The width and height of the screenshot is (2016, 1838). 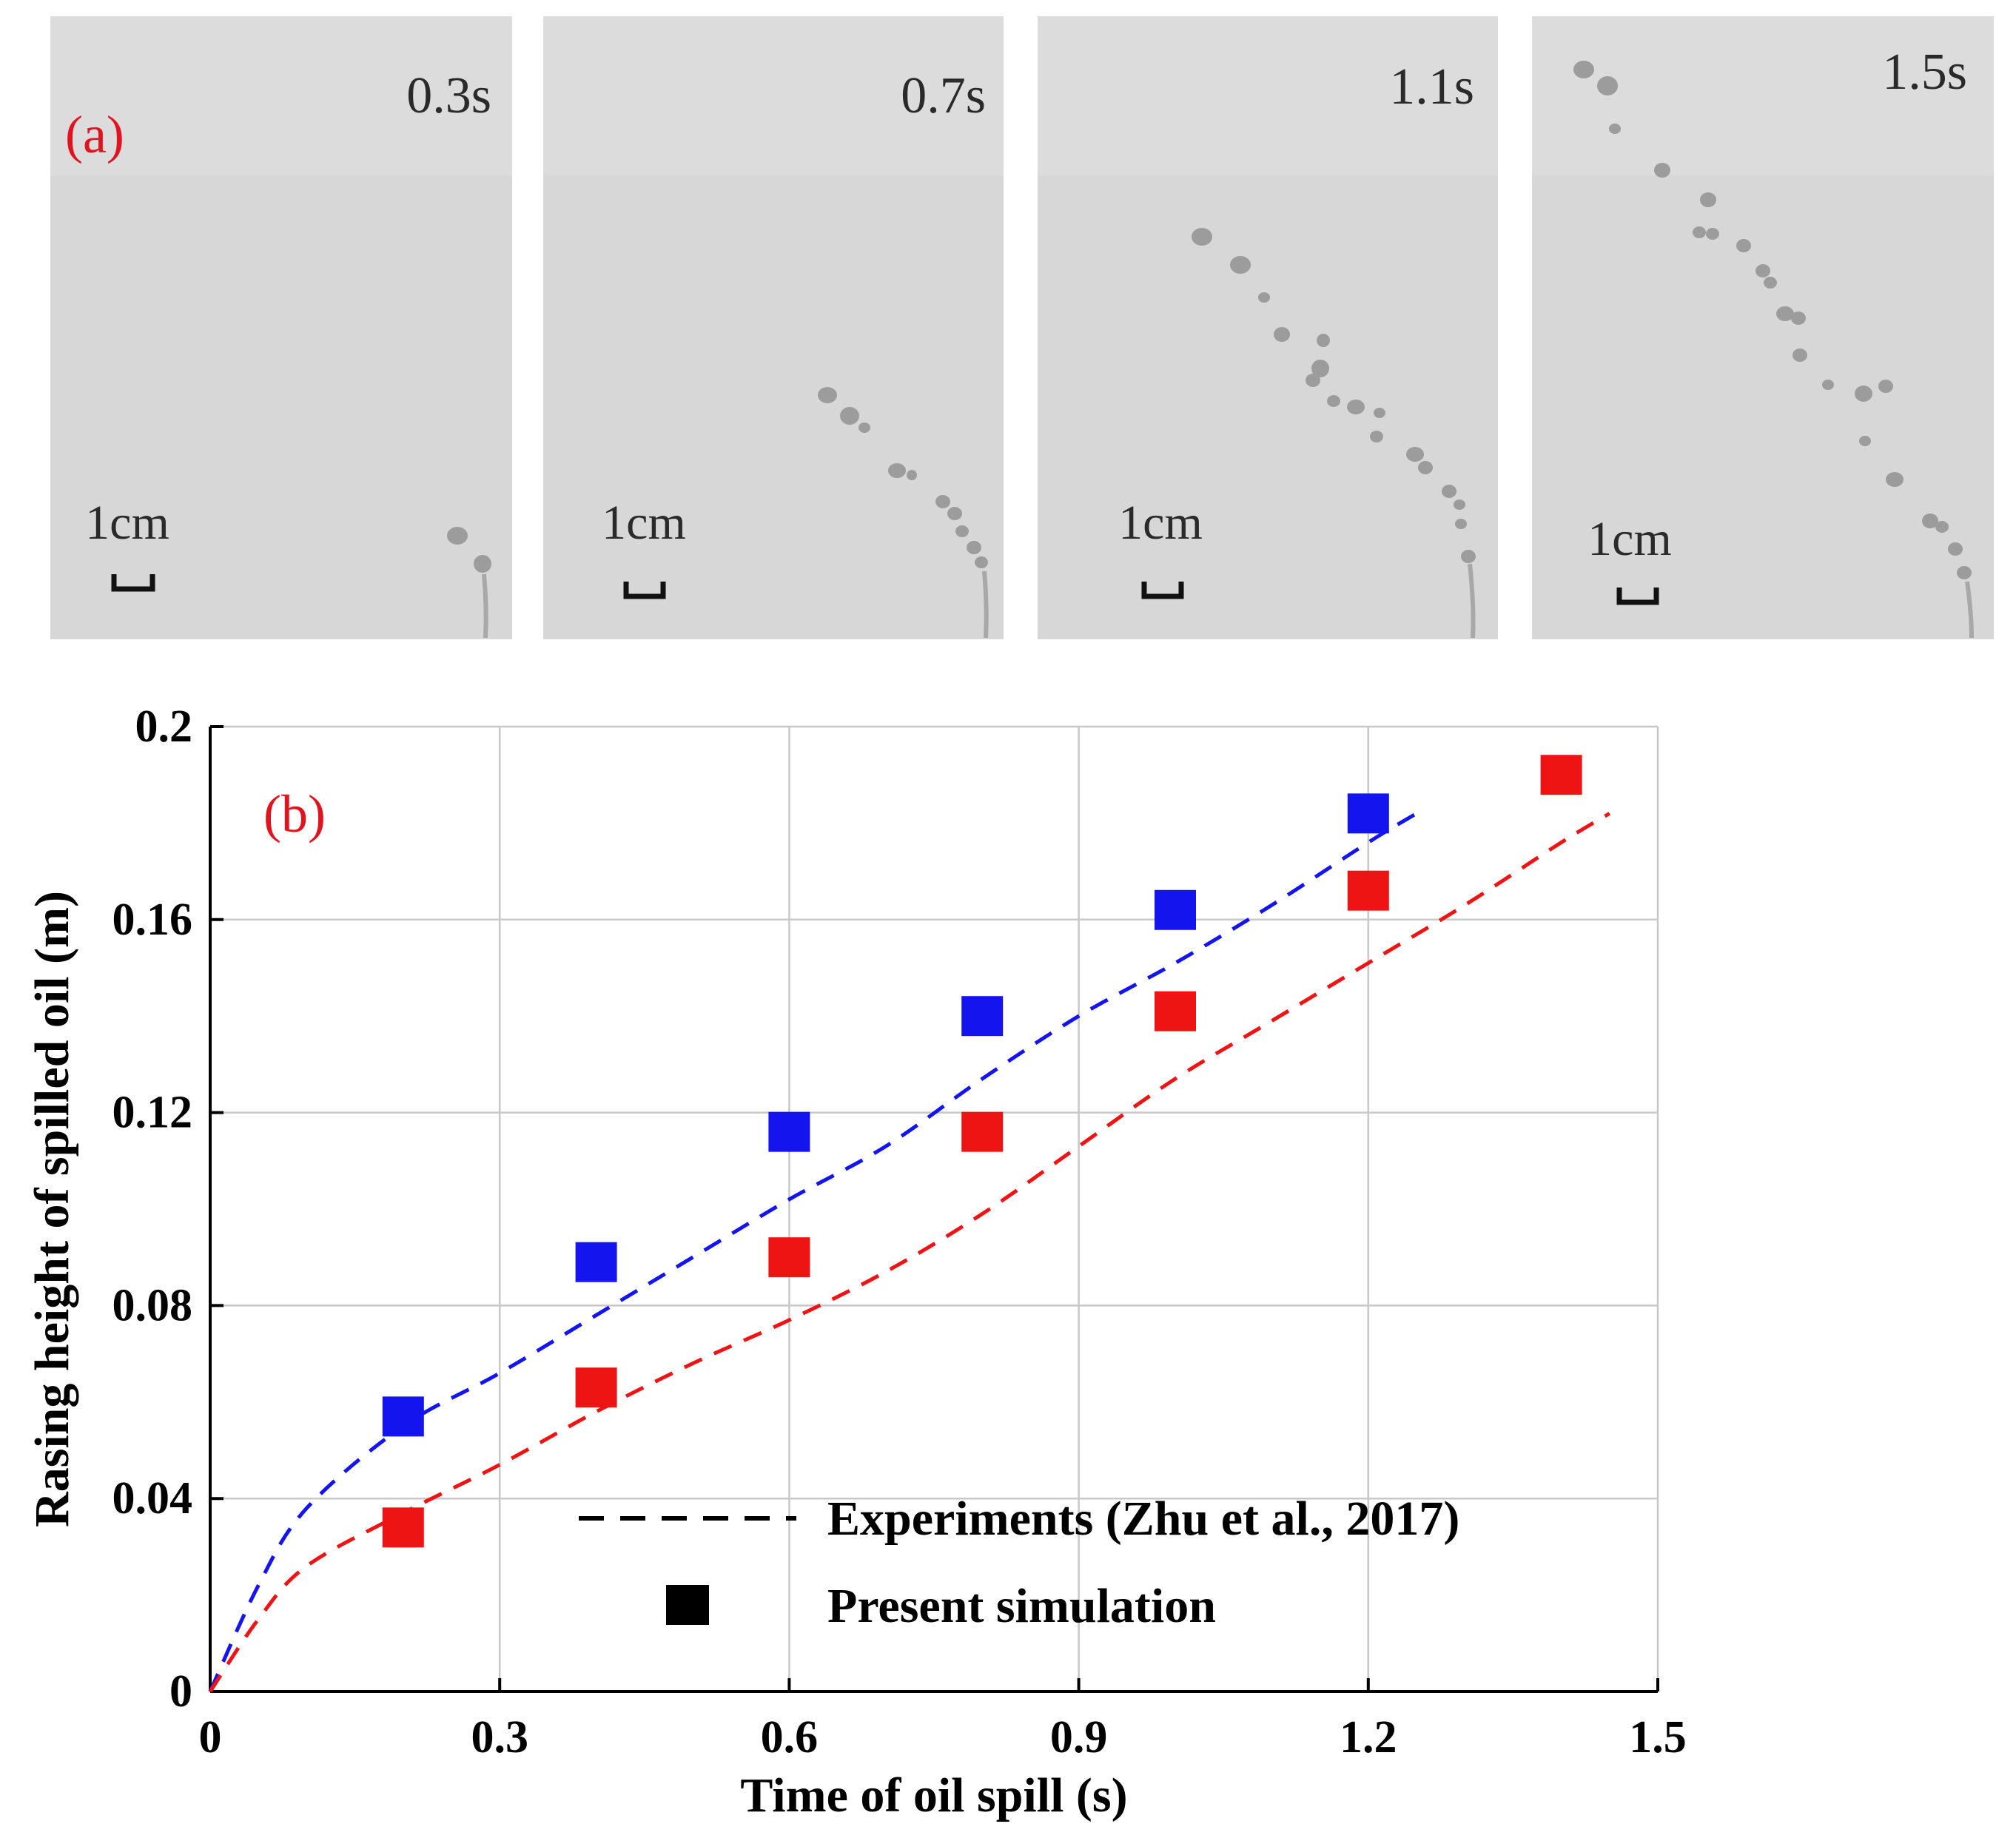 I want to click on panel-a-label: (a), so click(x=95, y=134).